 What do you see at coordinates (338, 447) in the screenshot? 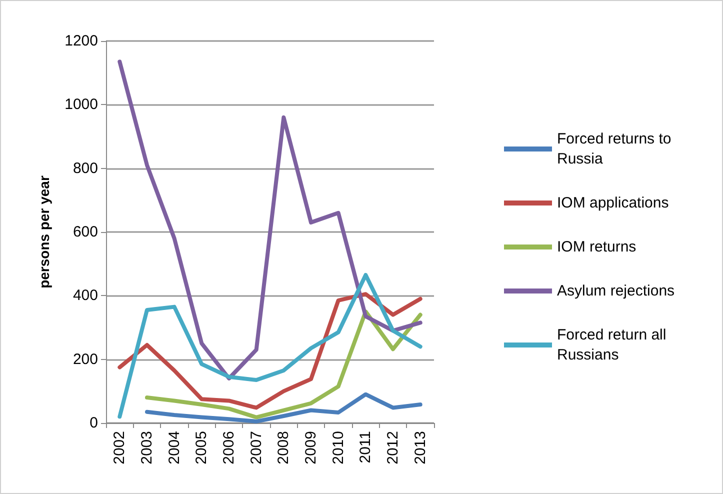
I see `x-tick-label: 2010` at bounding box center [338, 447].